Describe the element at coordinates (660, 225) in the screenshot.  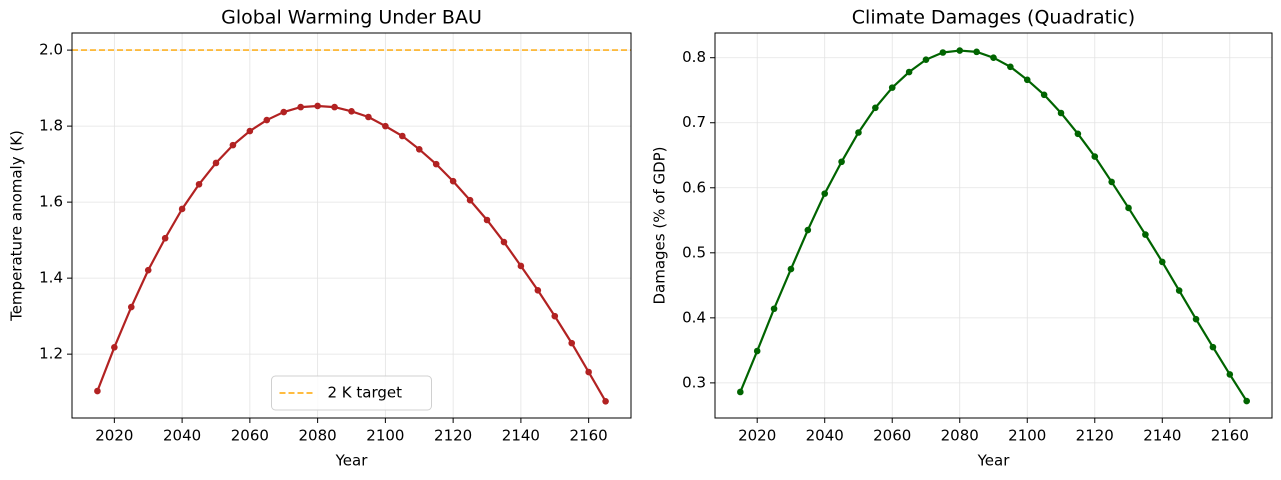
I see `y-axis-label: Damages (% of GDP)` at that location.